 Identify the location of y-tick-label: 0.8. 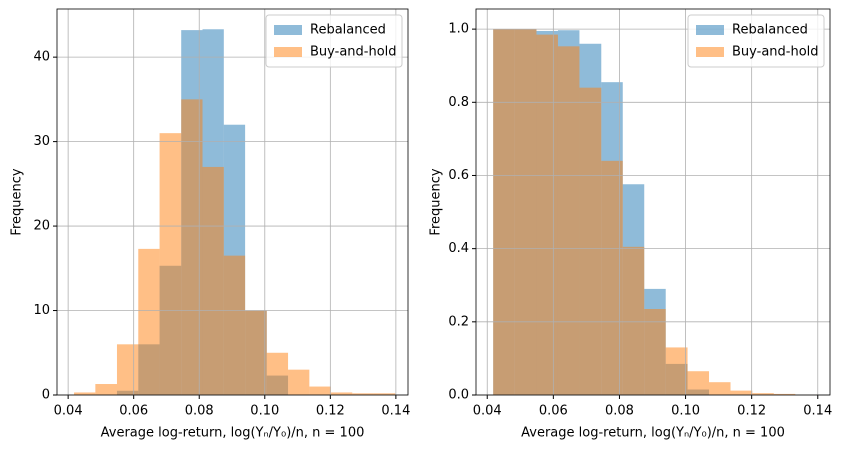
(458, 102).